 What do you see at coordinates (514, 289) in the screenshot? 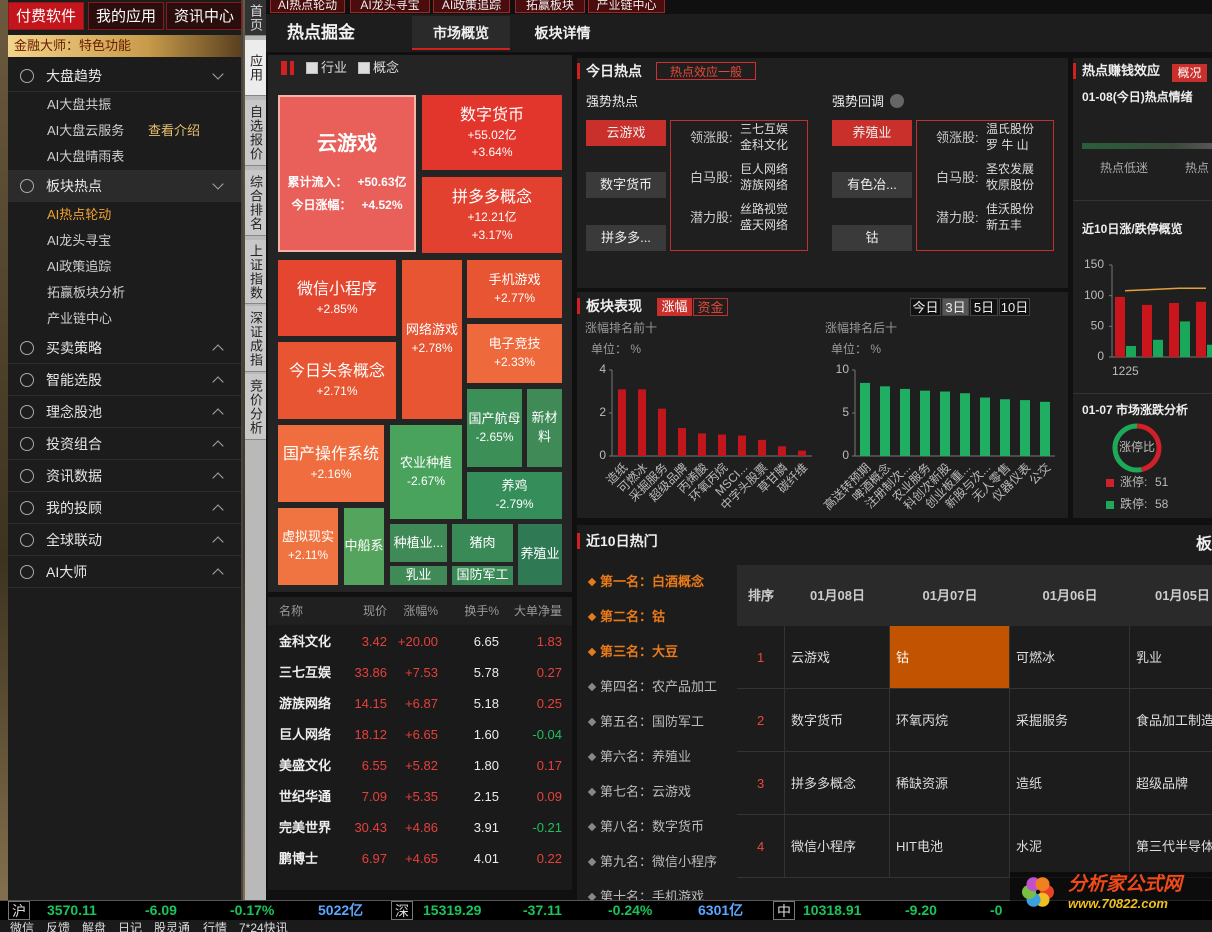
I see `treemap-cell: 手机游戏 +2.77%` at bounding box center [514, 289].